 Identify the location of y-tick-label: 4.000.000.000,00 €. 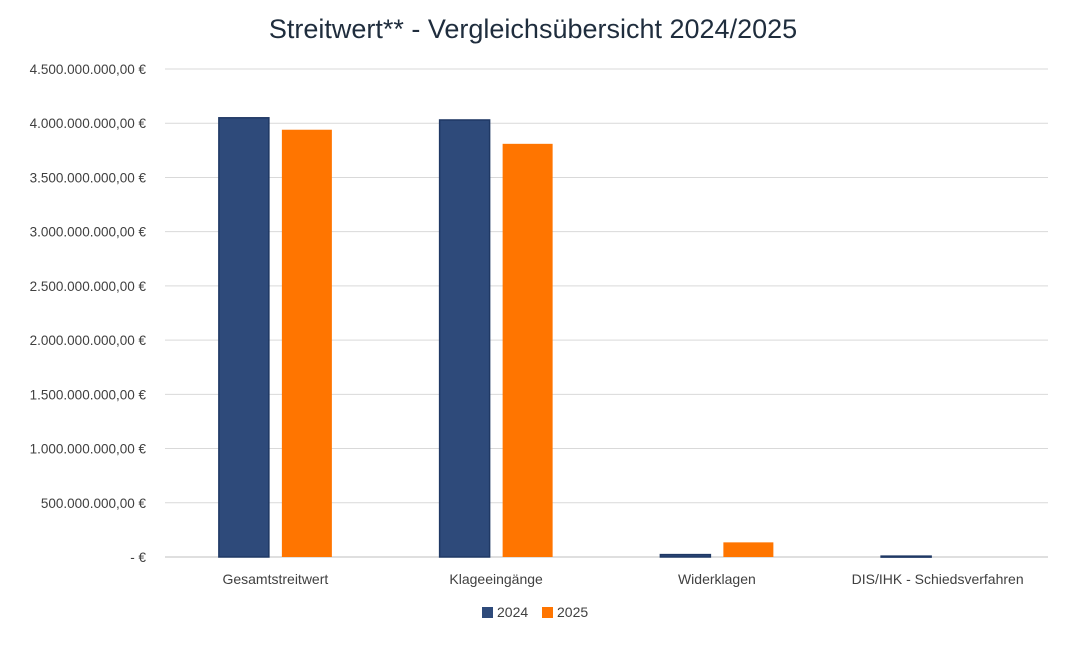
(88, 123).